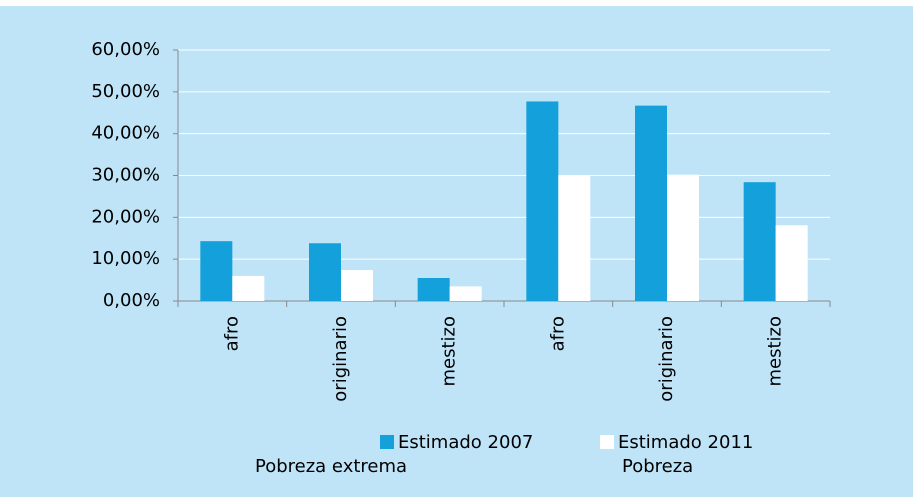  Describe the element at coordinates (331, 466) in the screenshot. I see `group-label: Pobreza extrema` at that location.